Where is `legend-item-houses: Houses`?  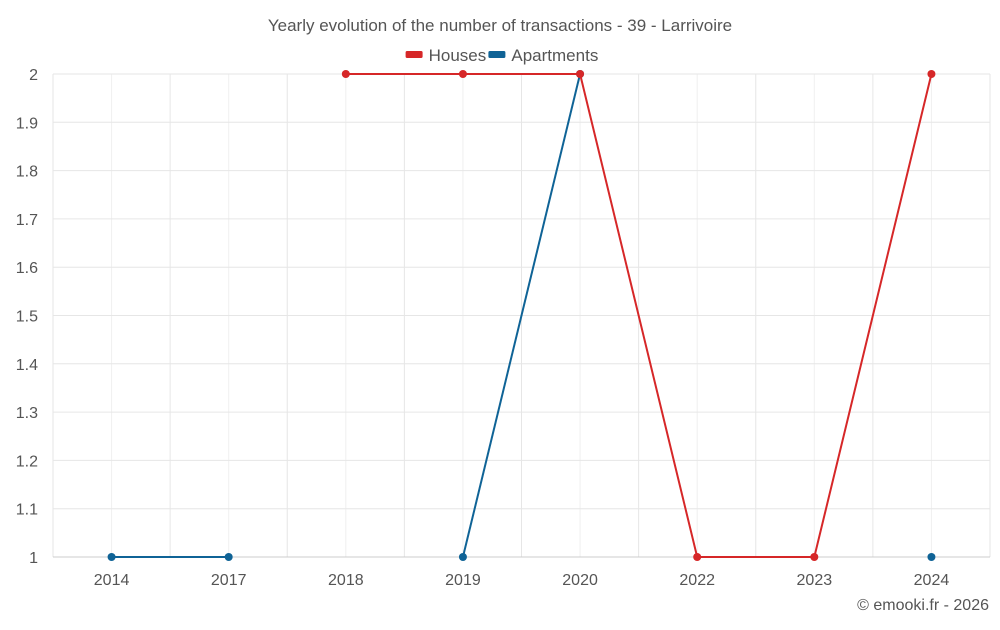 legend-item-houses: Houses is located at coordinates (446, 55).